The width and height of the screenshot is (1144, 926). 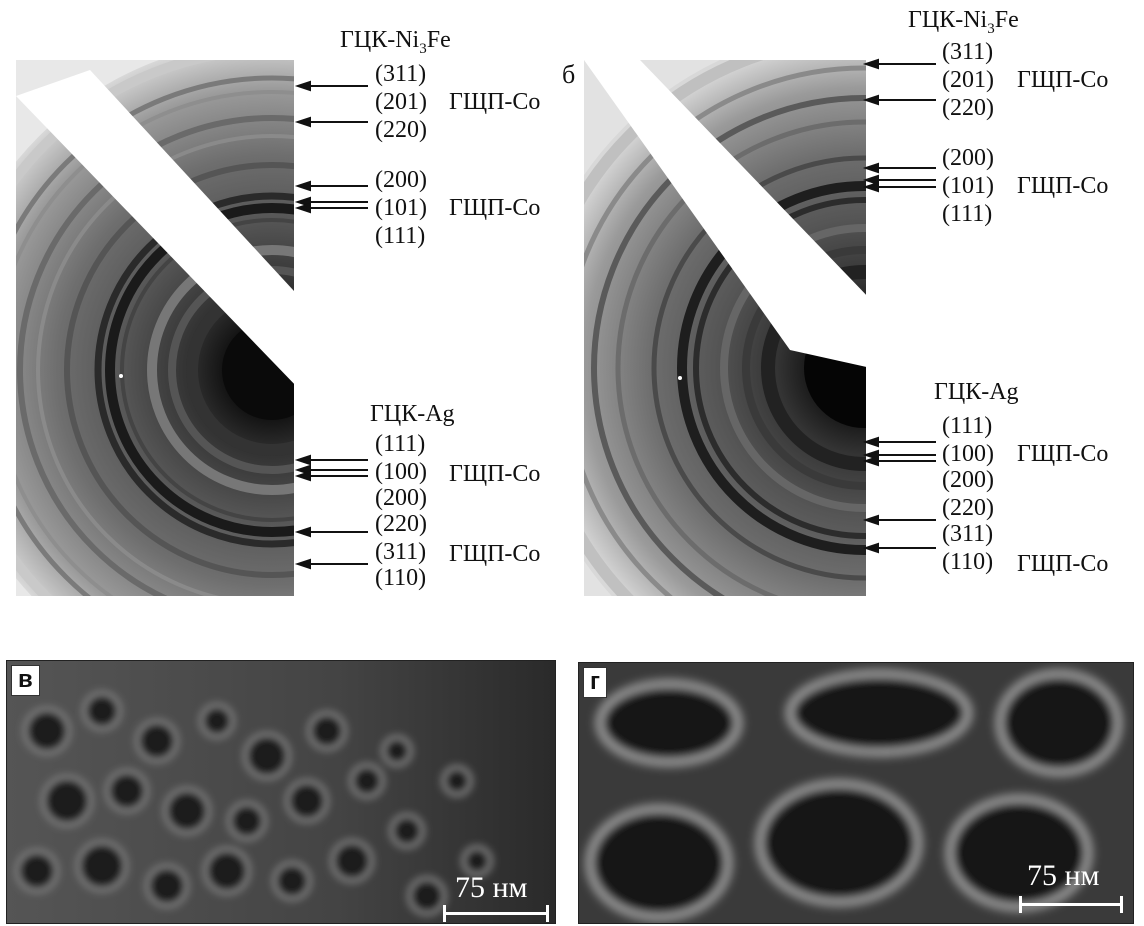 What do you see at coordinates (569, 74) in the screenshot?
I see `panel-b-letter: б` at bounding box center [569, 74].